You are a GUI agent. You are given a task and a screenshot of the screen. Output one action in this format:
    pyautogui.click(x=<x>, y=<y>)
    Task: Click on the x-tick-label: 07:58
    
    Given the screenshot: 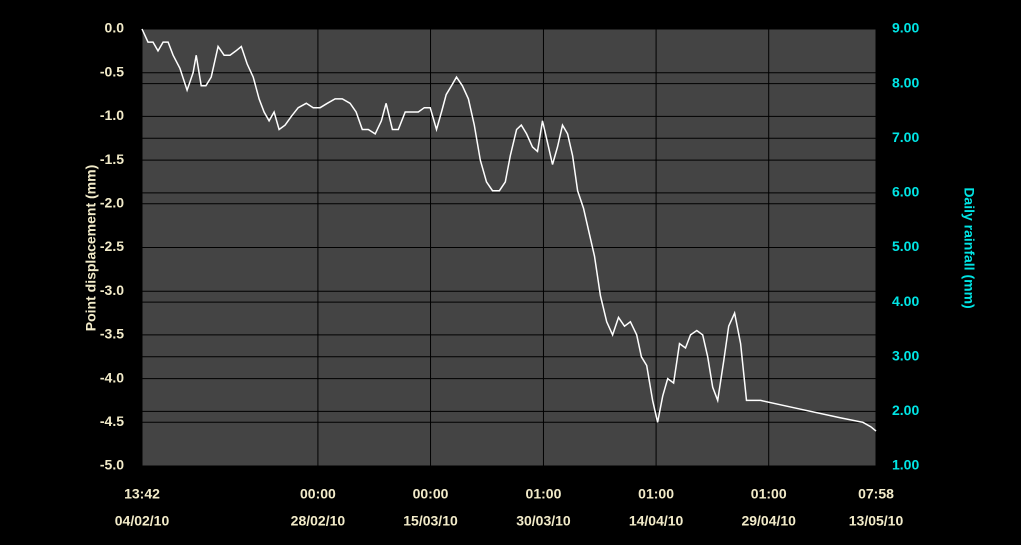 What is the action you would take?
    pyautogui.click(x=876, y=494)
    